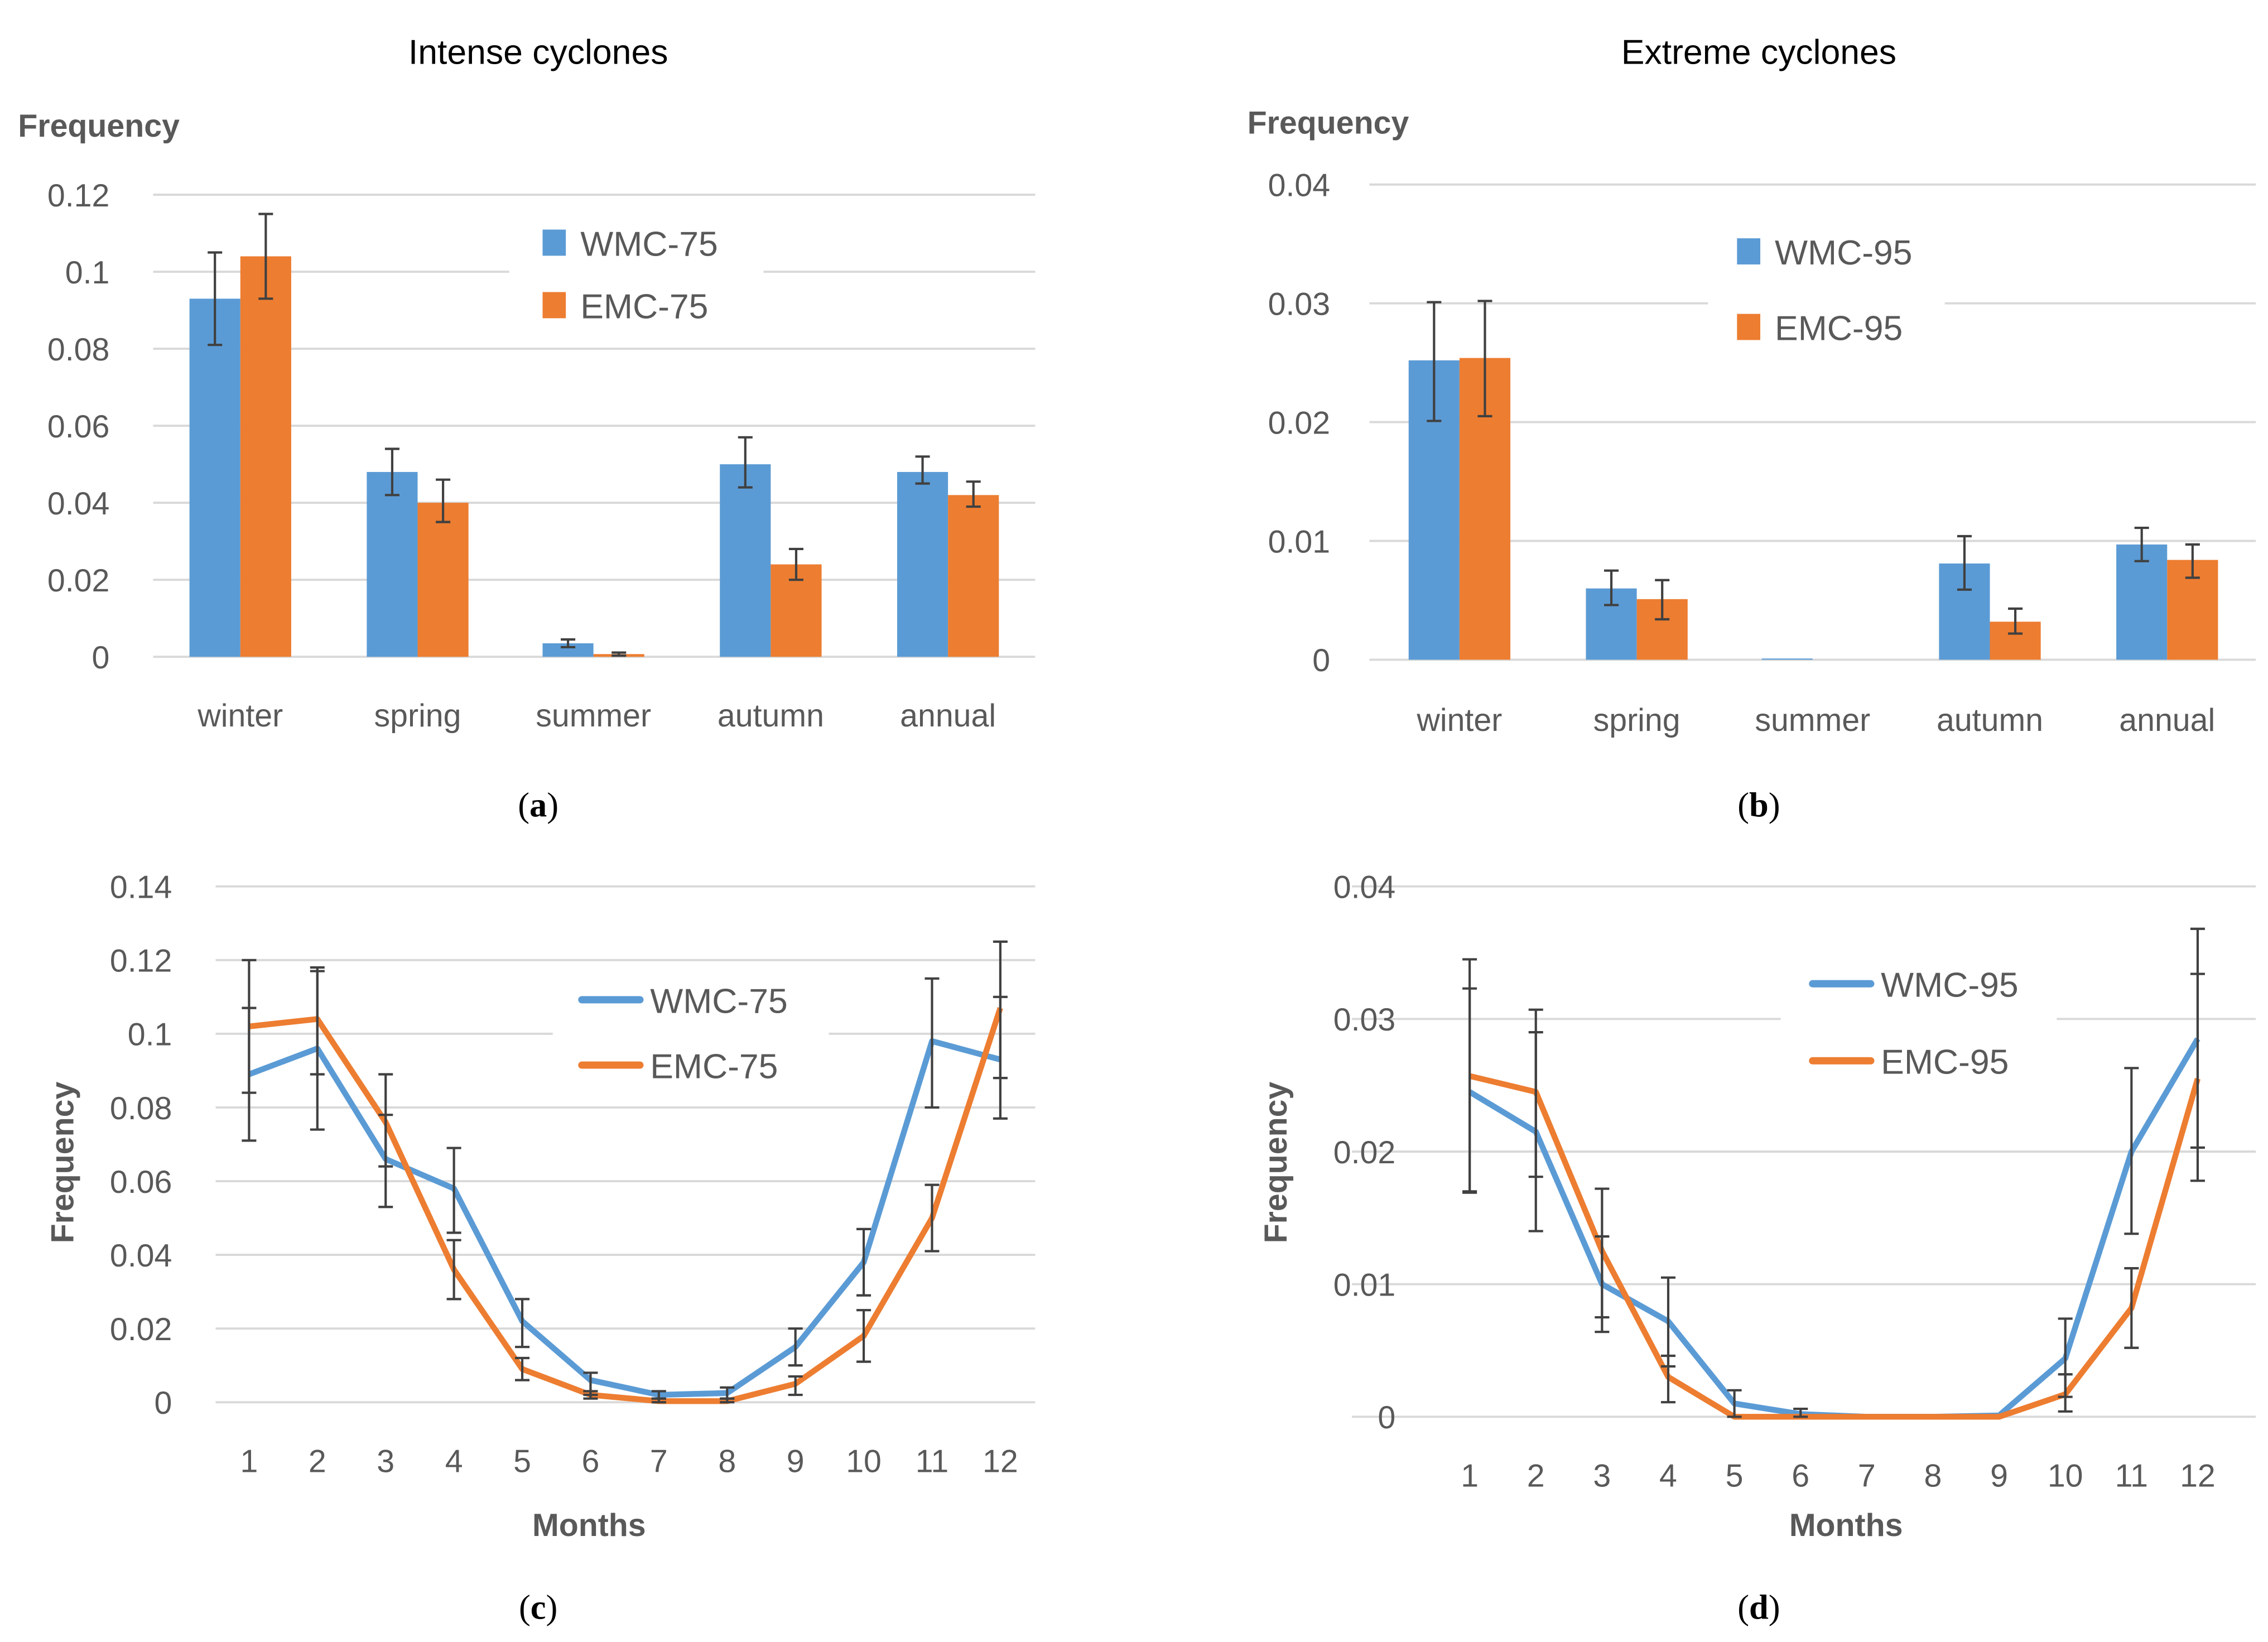 The width and height of the screenshot is (2268, 1642). I want to click on bar-WMC-75-annual, so click(922, 564).